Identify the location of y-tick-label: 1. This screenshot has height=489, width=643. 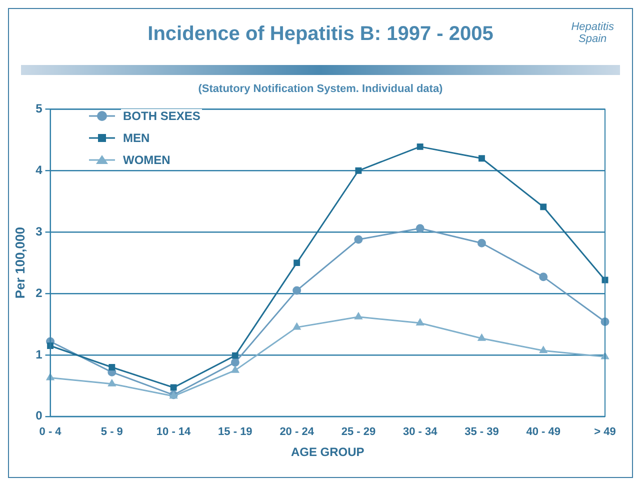
(39, 354).